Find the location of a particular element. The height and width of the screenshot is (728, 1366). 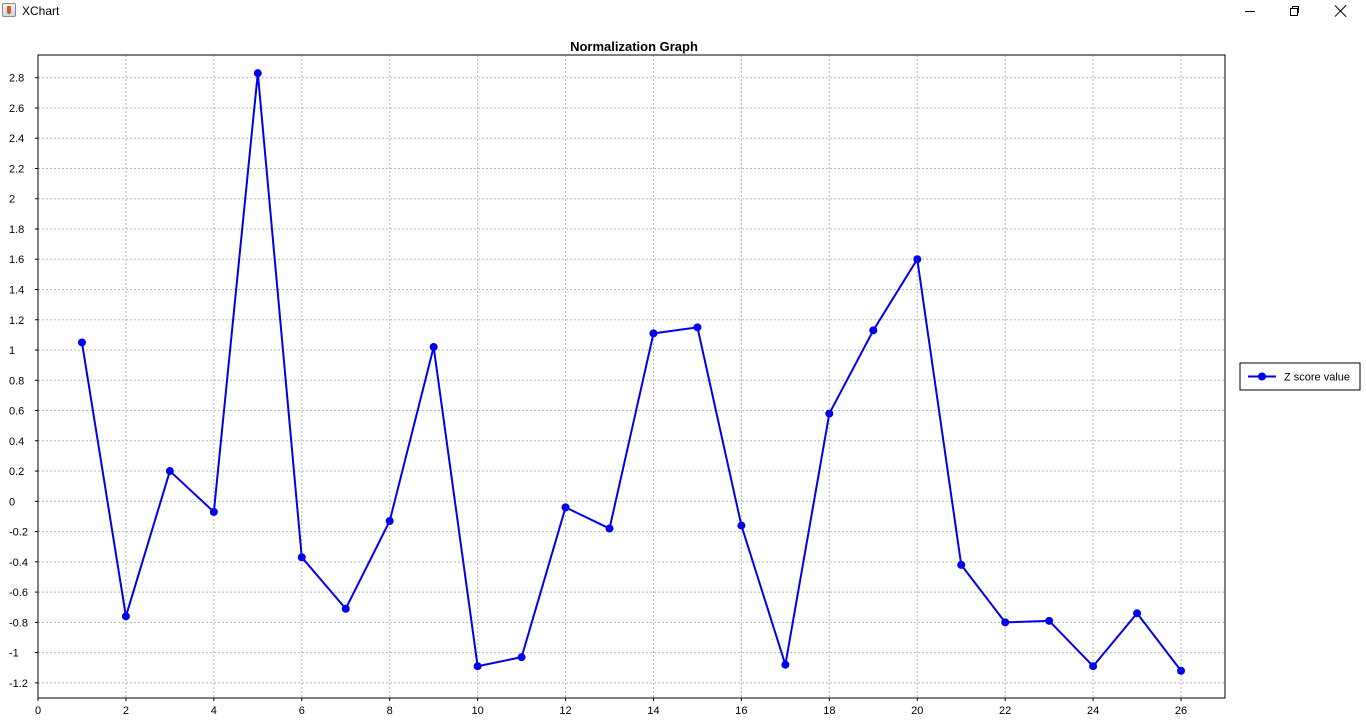

x-tick-label: 24 is located at coordinates (1093, 711).